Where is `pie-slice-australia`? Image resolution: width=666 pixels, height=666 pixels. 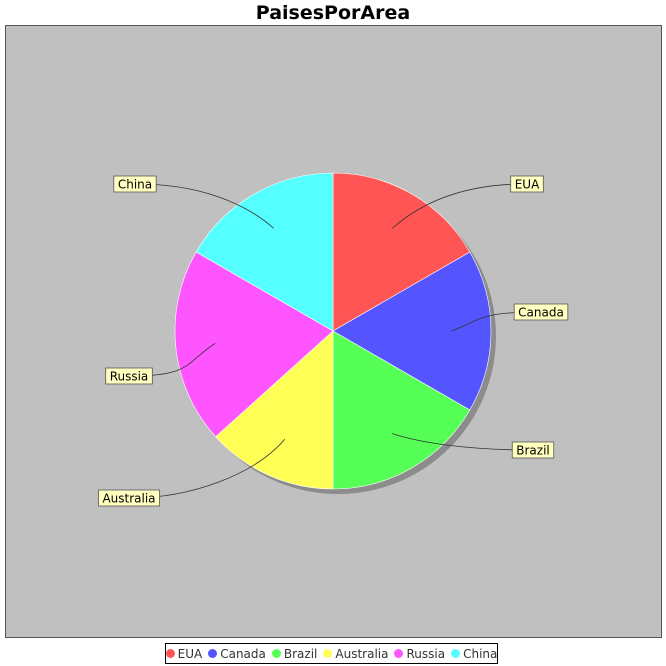 pie-slice-australia is located at coordinates (274, 410).